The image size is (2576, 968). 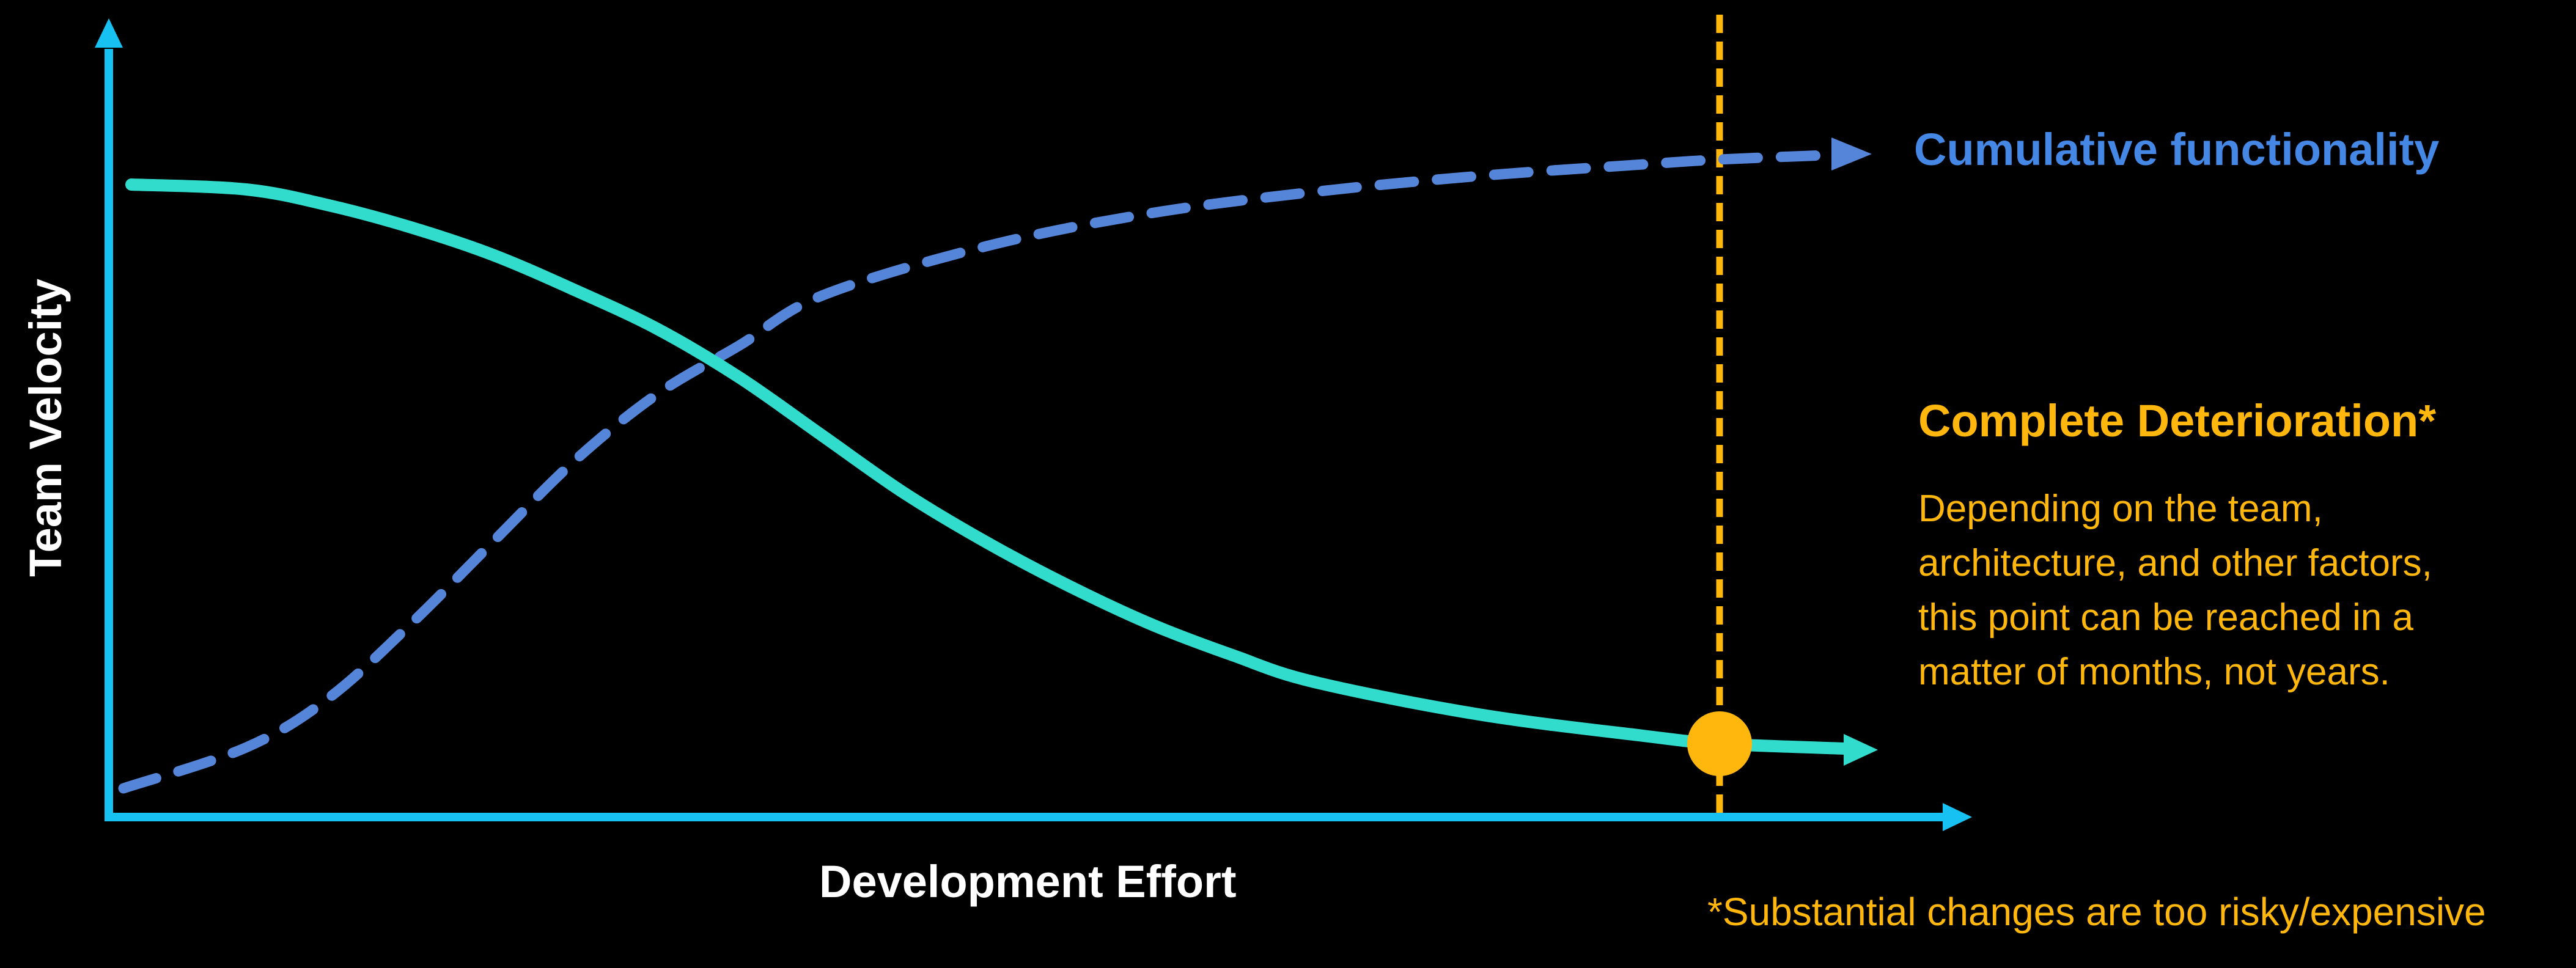 I want to click on deterioration-dot, so click(x=1719, y=744).